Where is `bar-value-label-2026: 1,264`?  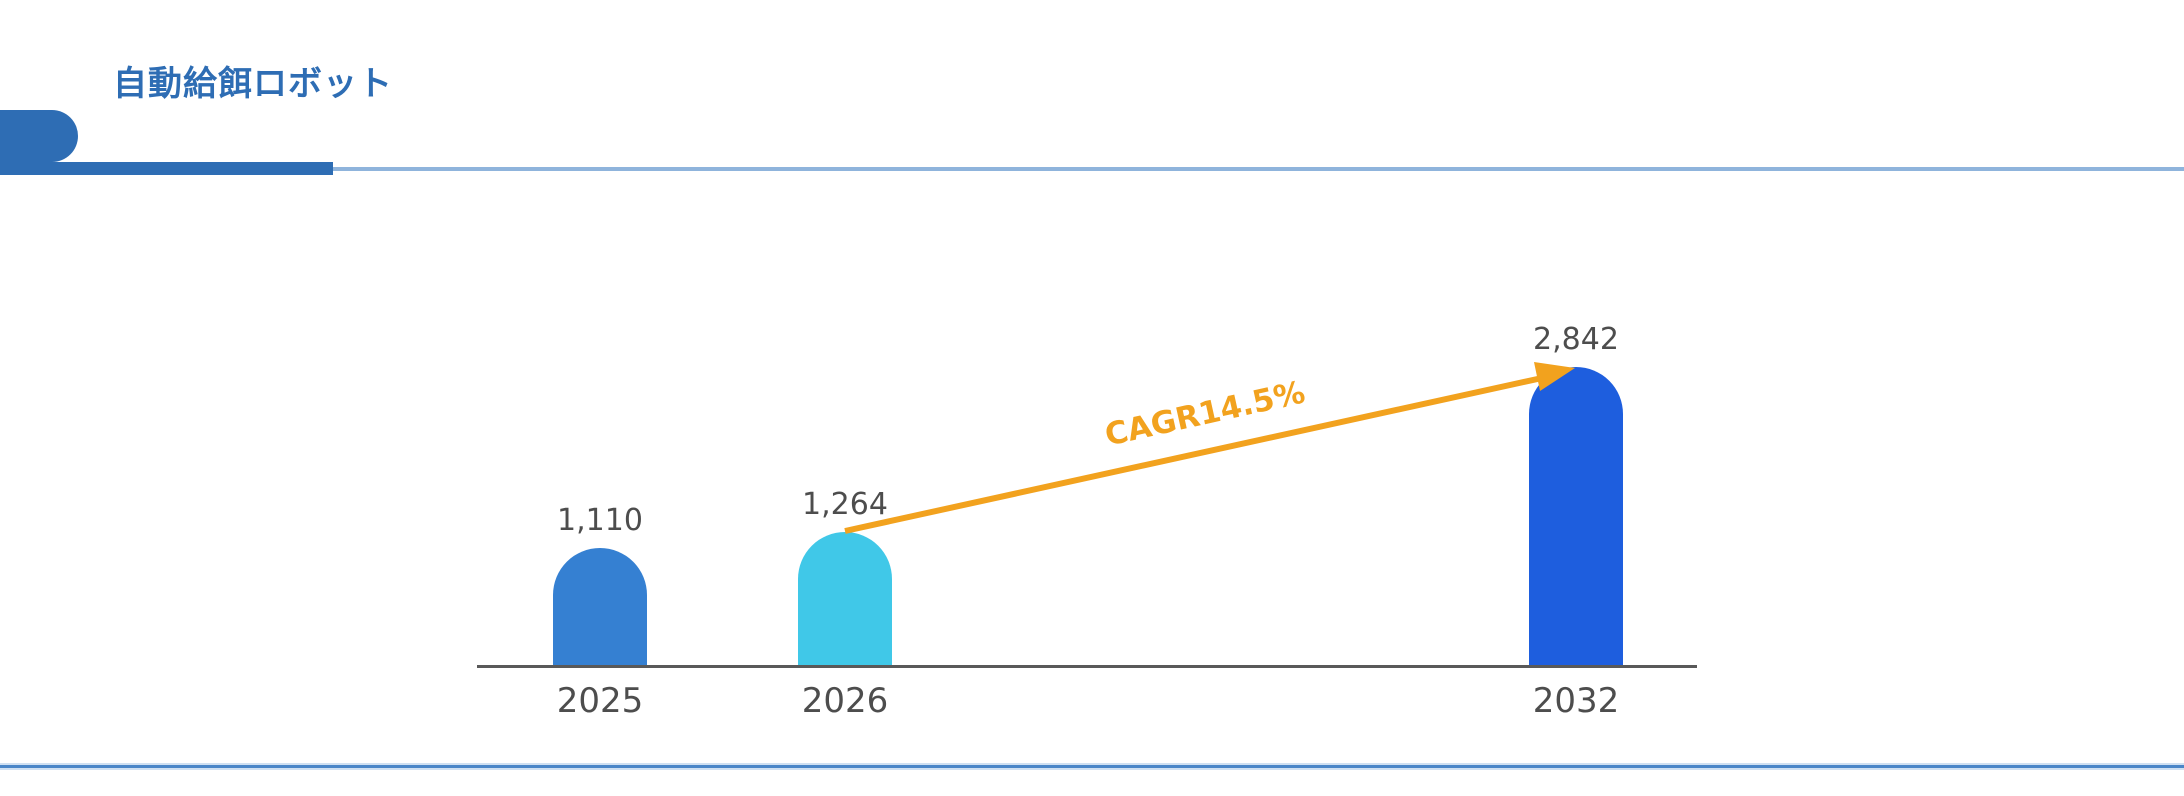 bar-value-label-2026: 1,264 is located at coordinates (845, 504).